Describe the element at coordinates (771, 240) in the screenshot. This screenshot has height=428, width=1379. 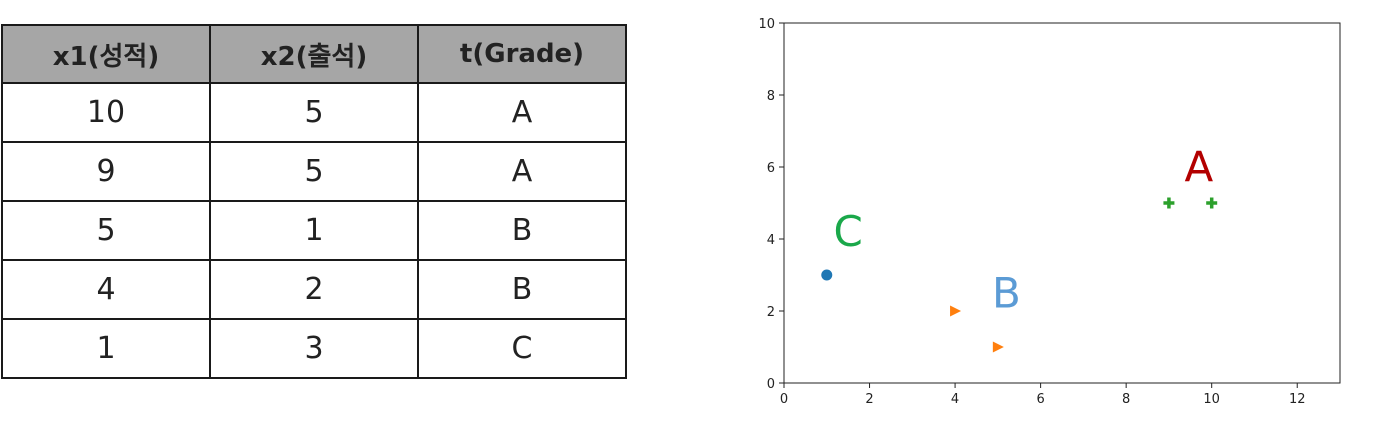
I see `y-tick-label: 4` at that location.